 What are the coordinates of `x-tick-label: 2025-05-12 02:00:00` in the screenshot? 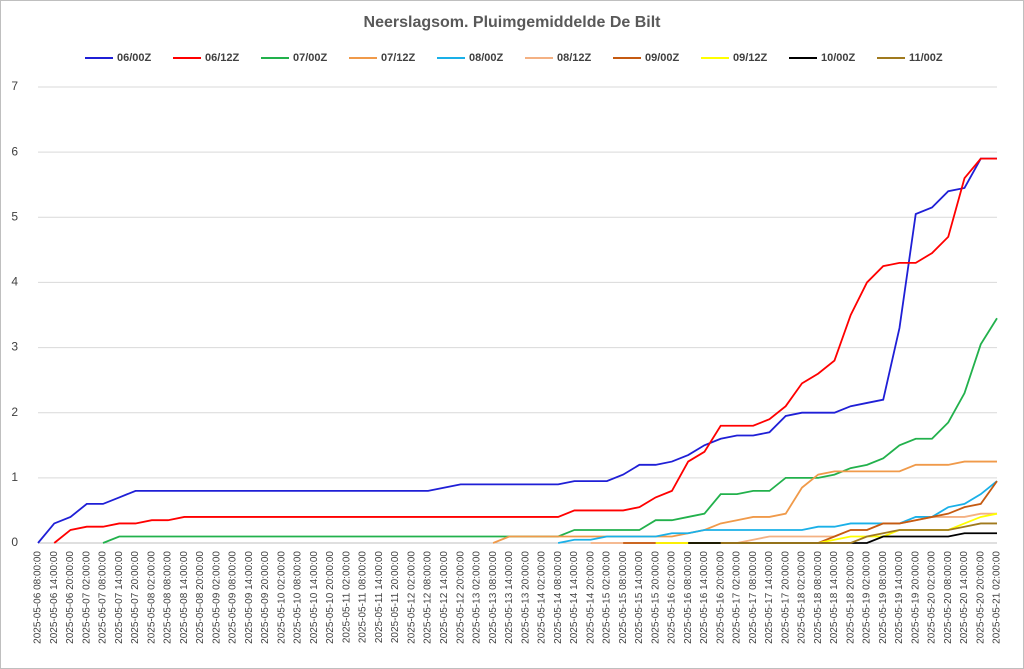 It's located at (411, 597).